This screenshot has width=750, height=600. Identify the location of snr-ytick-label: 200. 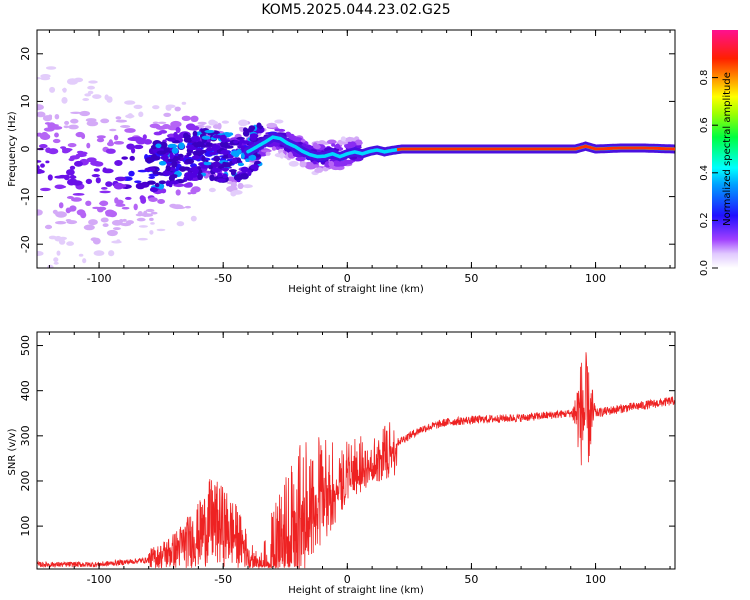
(25, 480).